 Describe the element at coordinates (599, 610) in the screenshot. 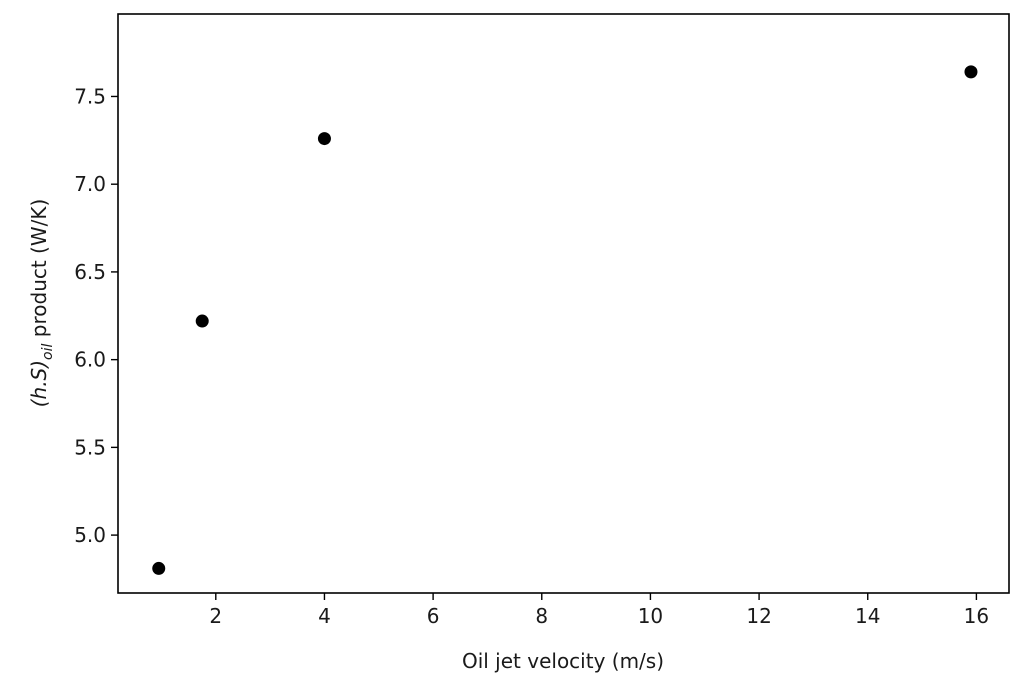

I see `x-axis: 2 4 6 8 10 12 14 16` at that location.